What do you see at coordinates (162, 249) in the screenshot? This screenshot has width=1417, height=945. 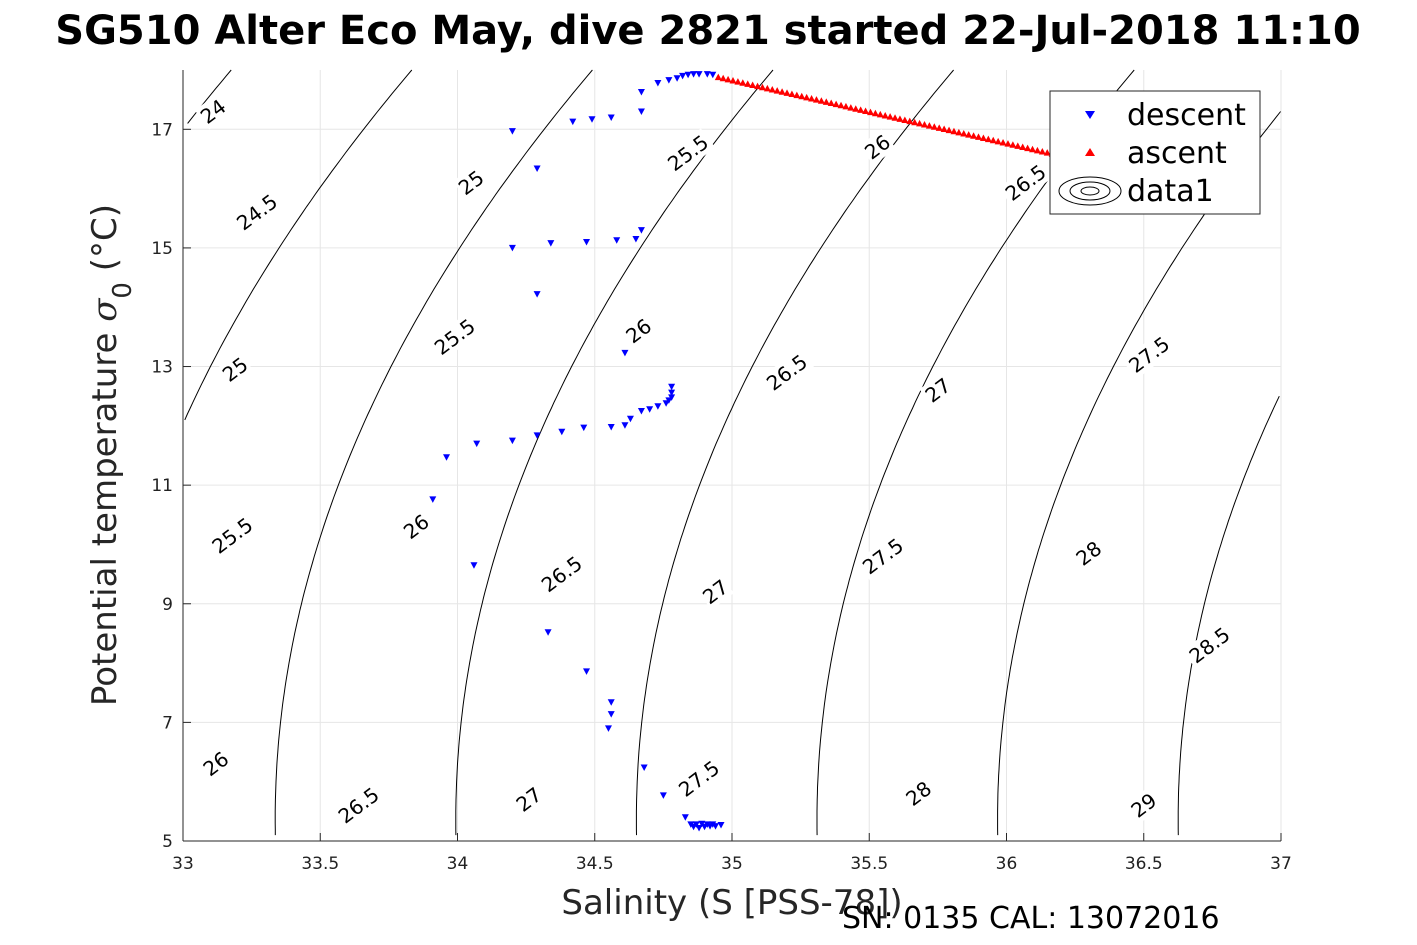 I see `y-tick-label: 15` at bounding box center [162, 249].